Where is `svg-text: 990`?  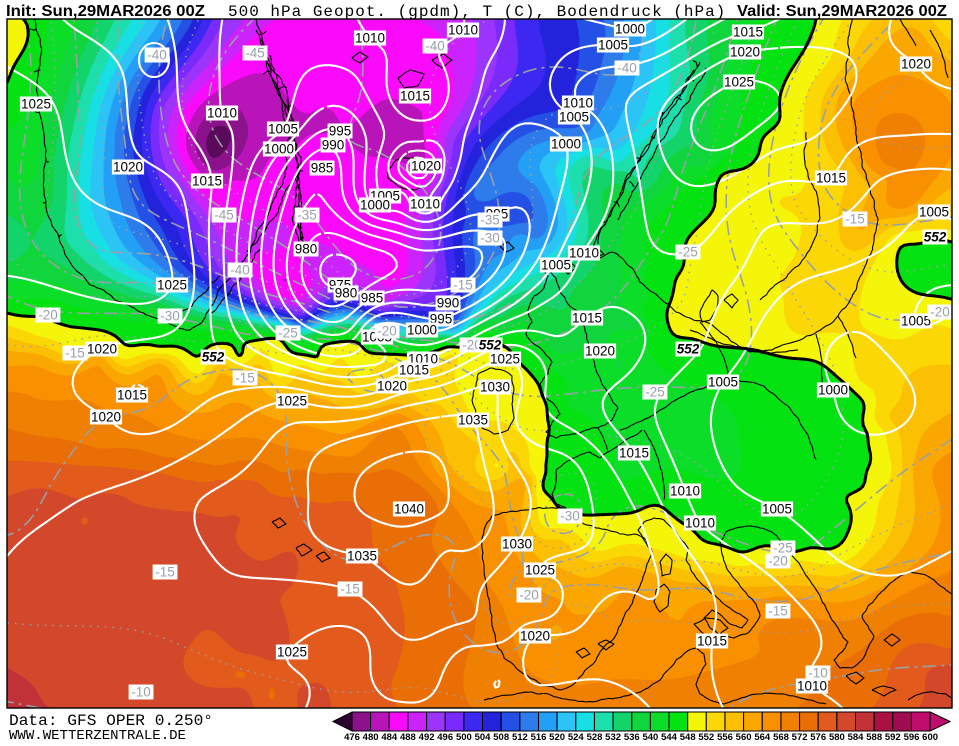 svg-text: 990 is located at coordinates (333, 144).